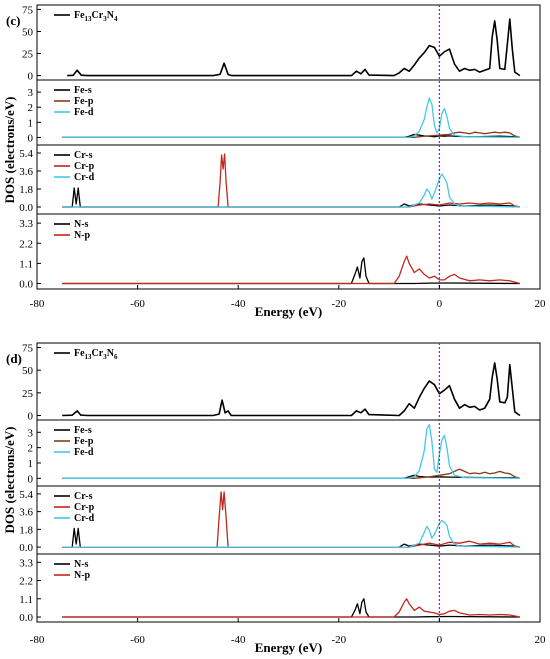  I want to click on series-line-fe13cr3n4, so click(294, 47).